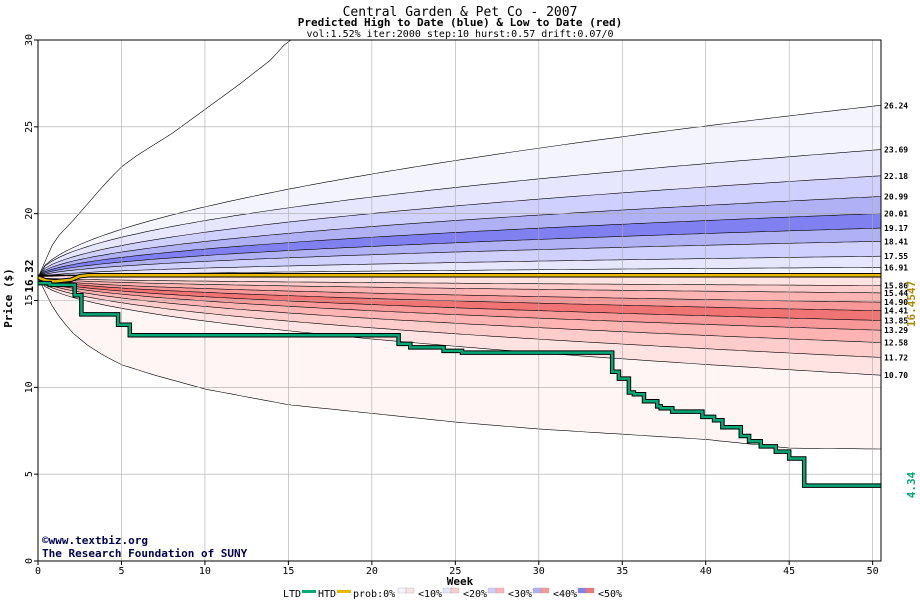 The image size is (920, 600). What do you see at coordinates (911, 304) in the screenshot?
I see `htd-end-label: 16.4547` at bounding box center [911, 304].